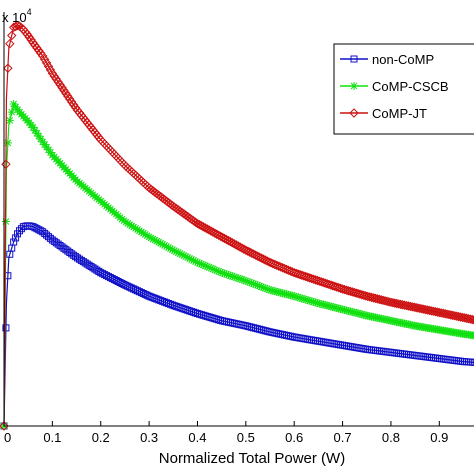 The height and width of the screenshot is (474, 474). I want to click on x-tick-label: 0, so click(7, 437).